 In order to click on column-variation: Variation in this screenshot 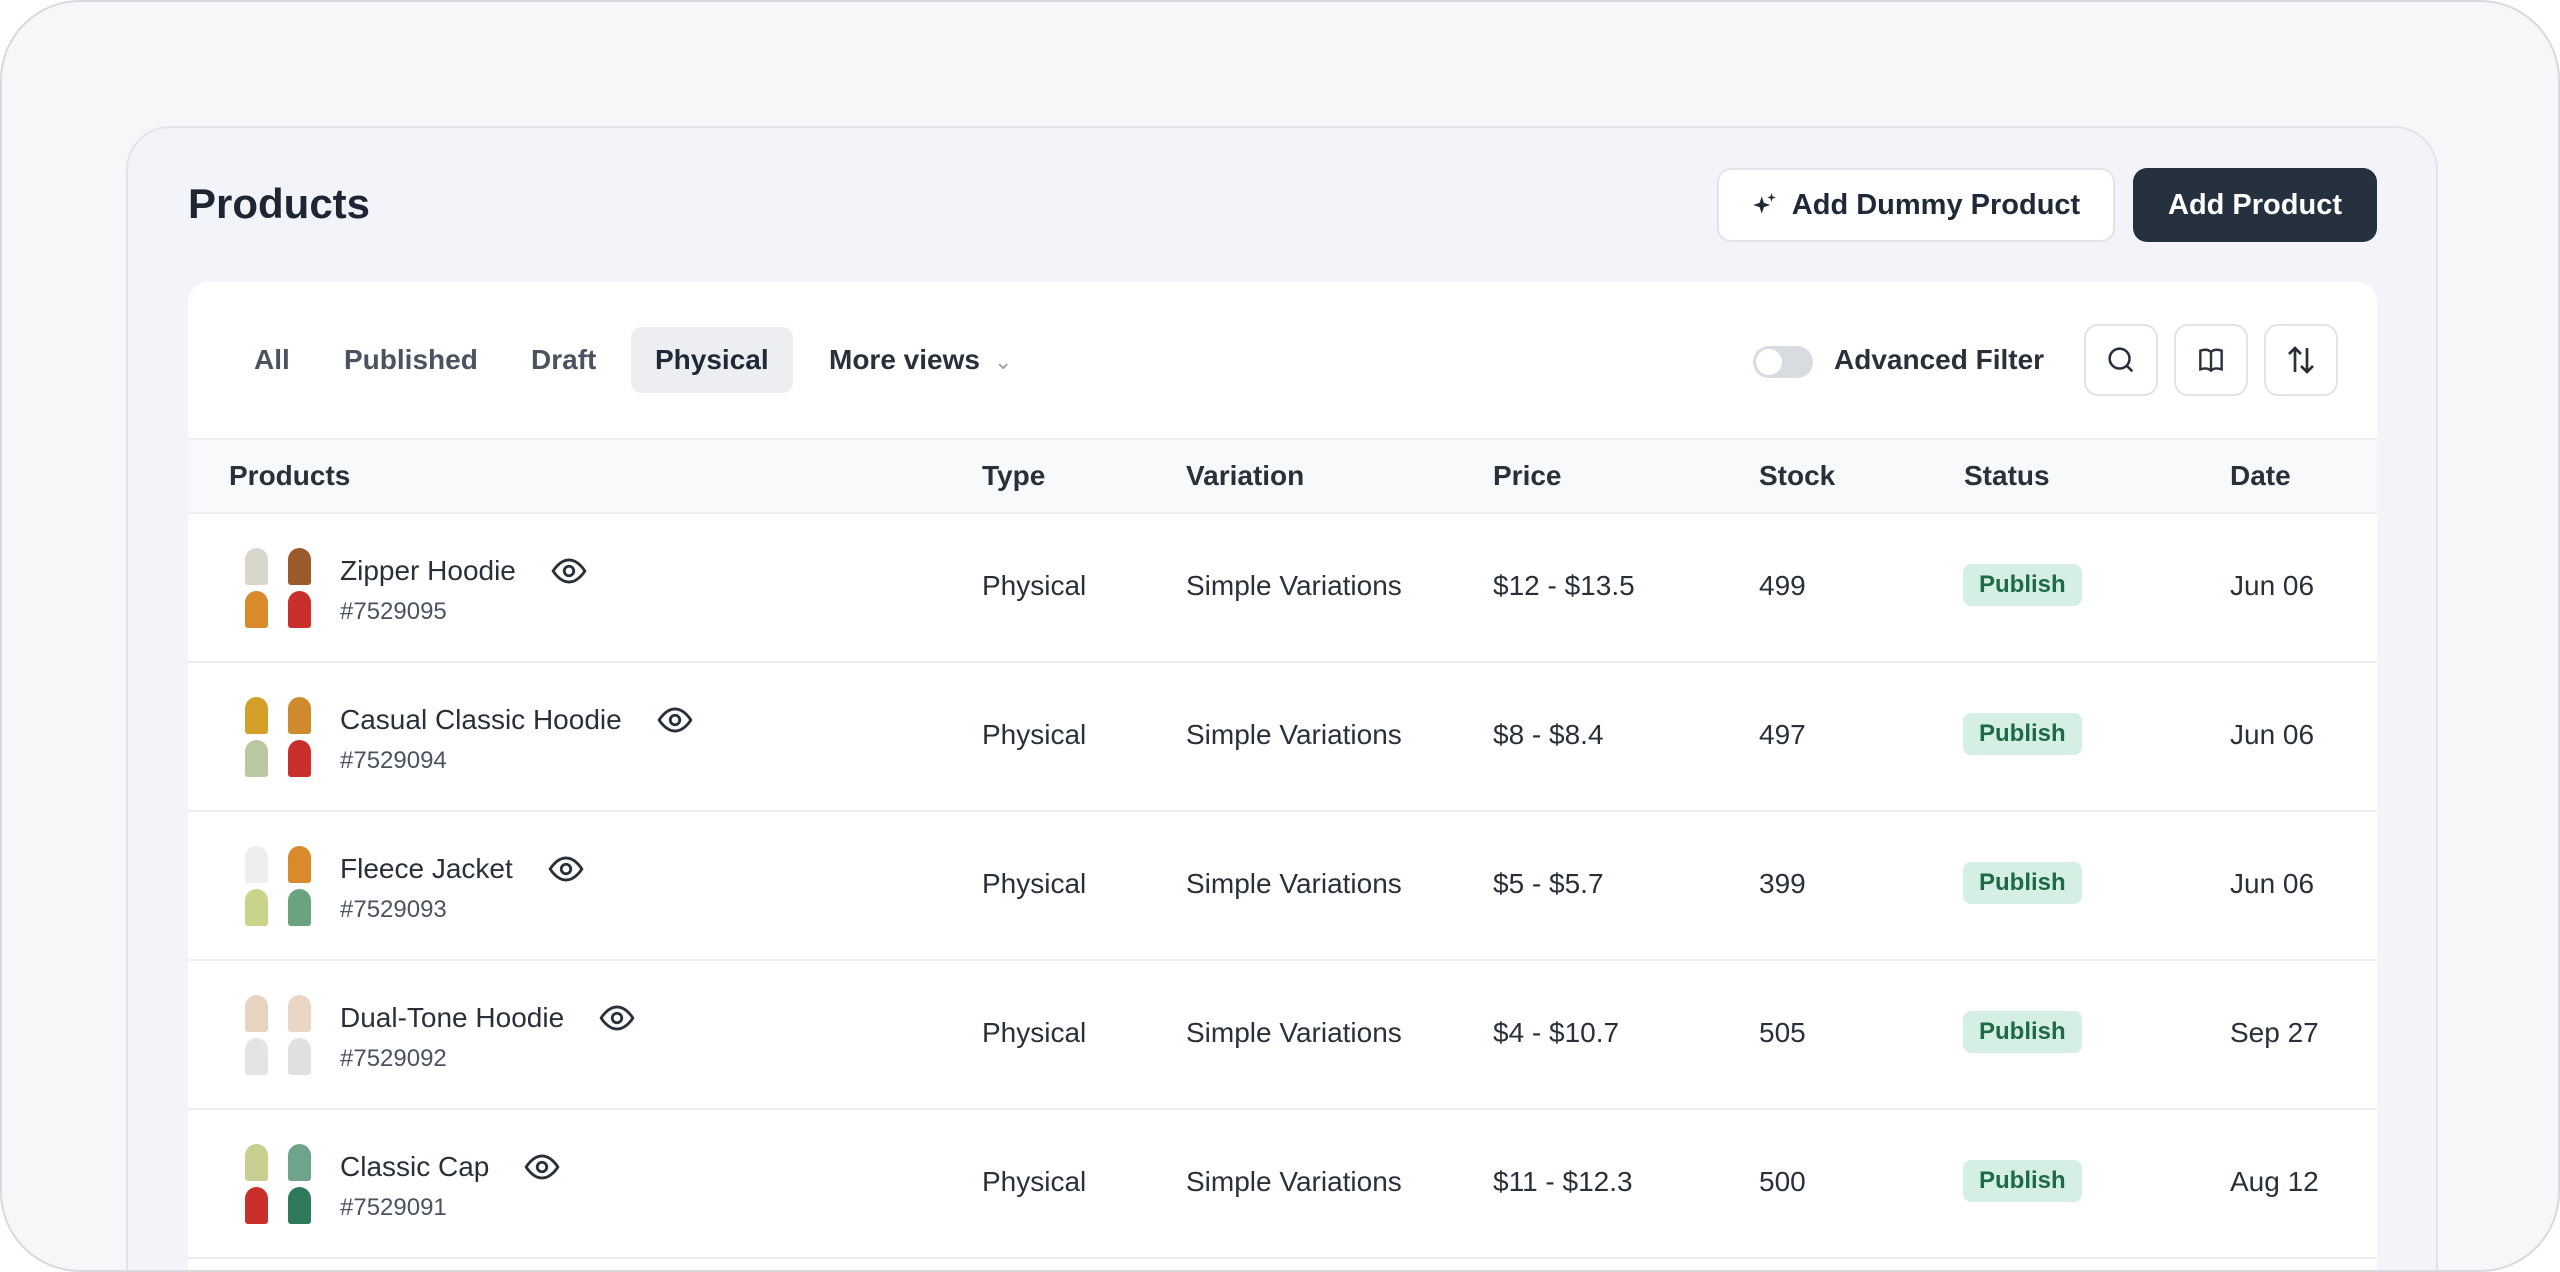, I will do `click(1245, 475)`.